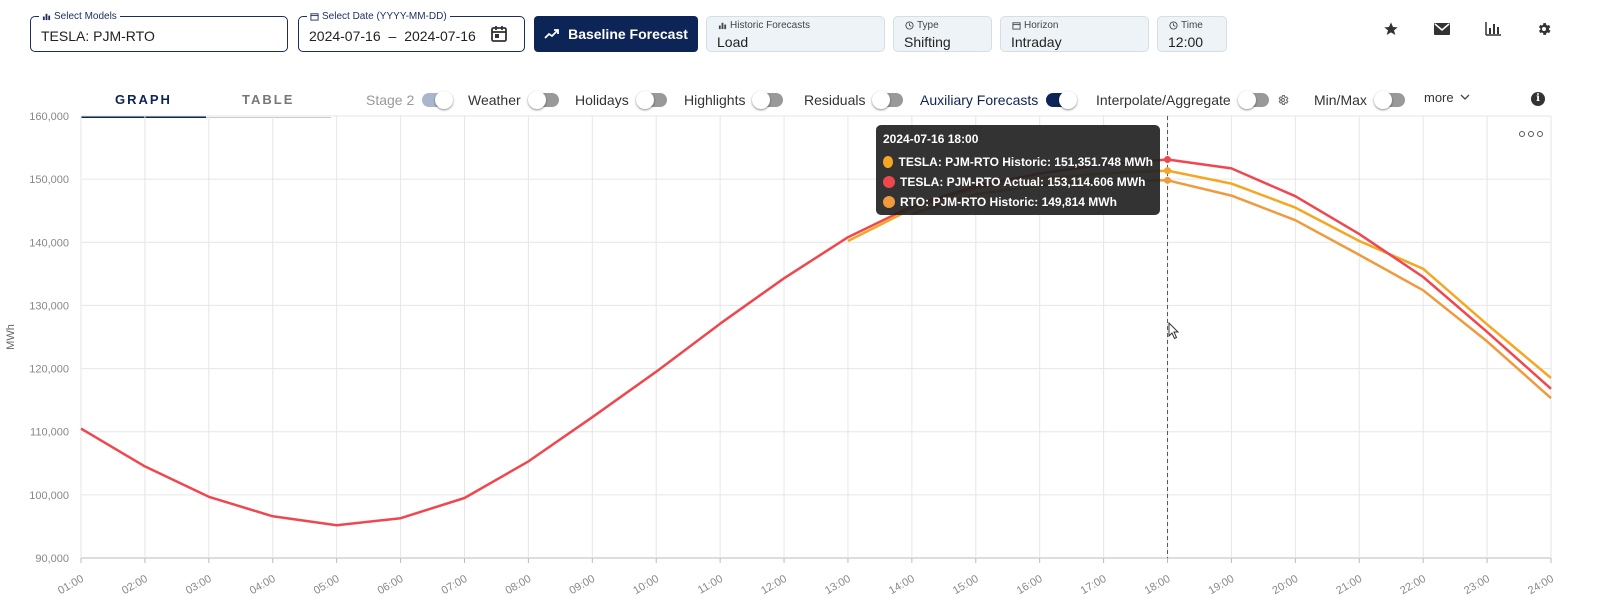 This screenshot has height=614, width=1600. What do you see at coordinates (206, 102) in the screenshot?
I see `view-tabs: GRAPH TABLE` at bounding box center [206, 102].